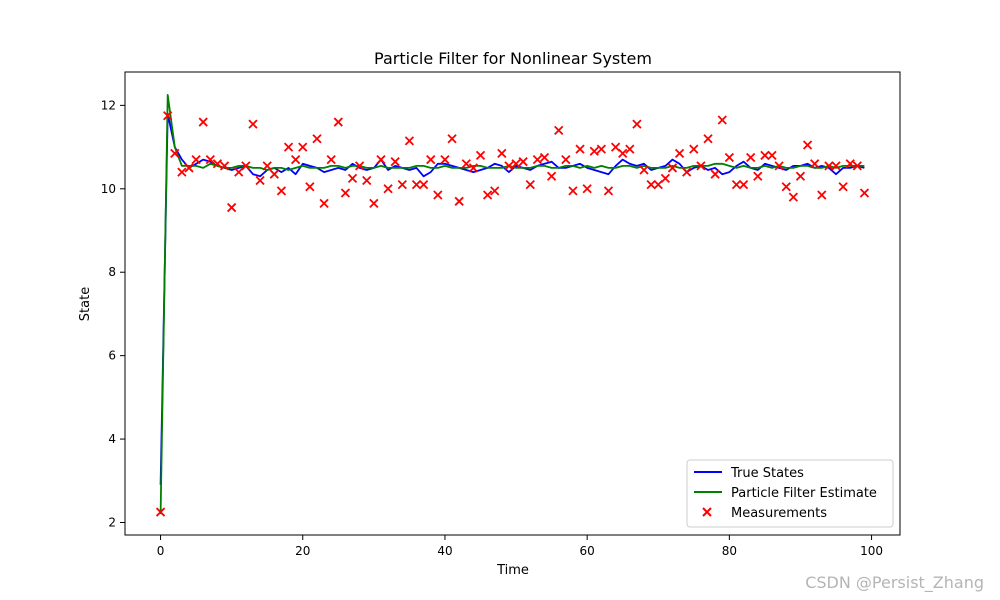 The image size is (1000, 600). What do you see at coordinates (113, 313) in the screenshot?
I see `y-axis: 2 4 6 8 10 12` at bounding box center [113, 313].